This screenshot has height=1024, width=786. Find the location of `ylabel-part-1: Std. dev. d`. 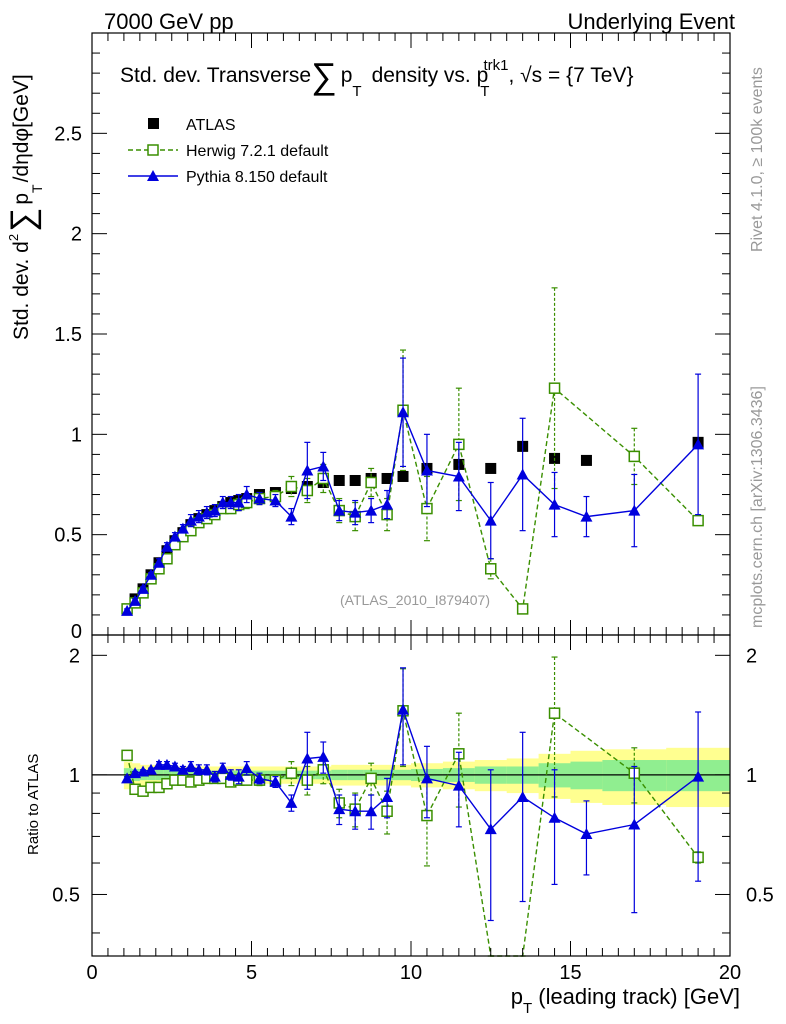

ylabel-part-1: Std. dev. d is located at coordinates (21, 290).